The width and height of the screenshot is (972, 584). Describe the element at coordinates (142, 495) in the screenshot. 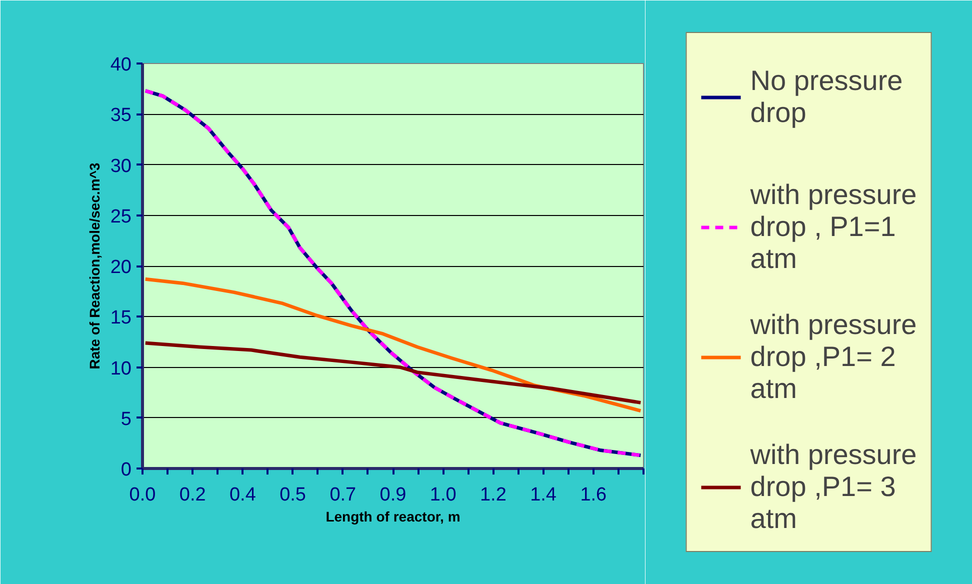

I see `x-tick-label: 0.0` at that location.